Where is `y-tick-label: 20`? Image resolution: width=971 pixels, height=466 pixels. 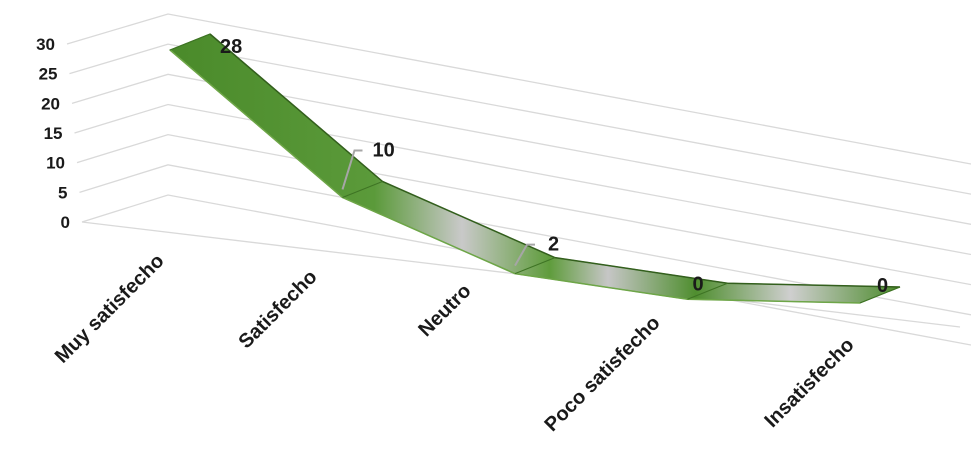
y-tick-label: 20 is located at coordinates (50, 103).